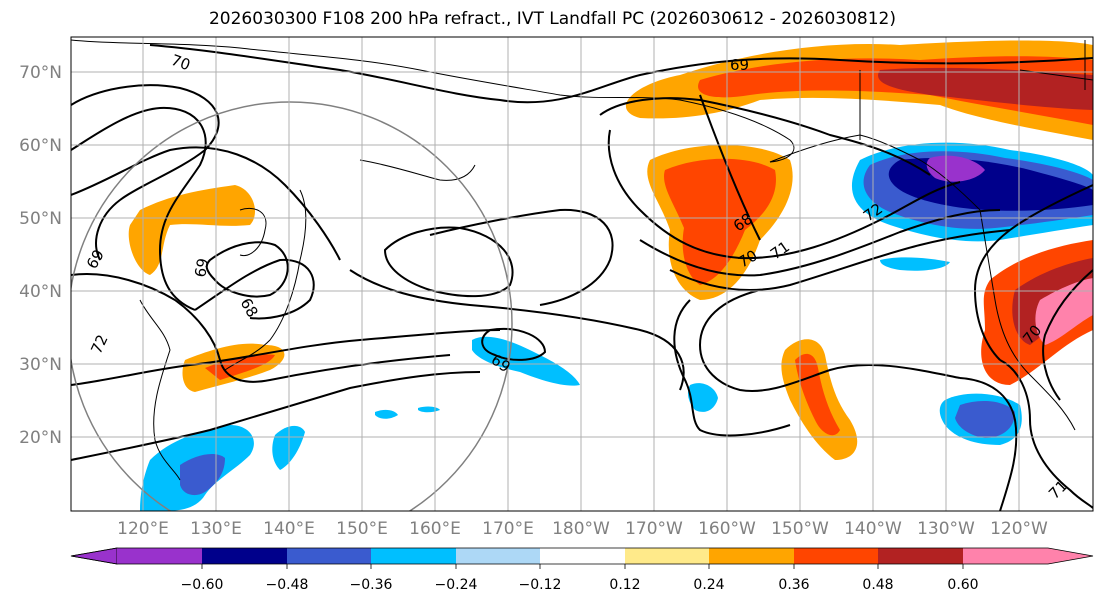 Image resolution: width=1105 pixels, height=604 pixels. I want to click on lon-label: 120°E, so click(143, 529).